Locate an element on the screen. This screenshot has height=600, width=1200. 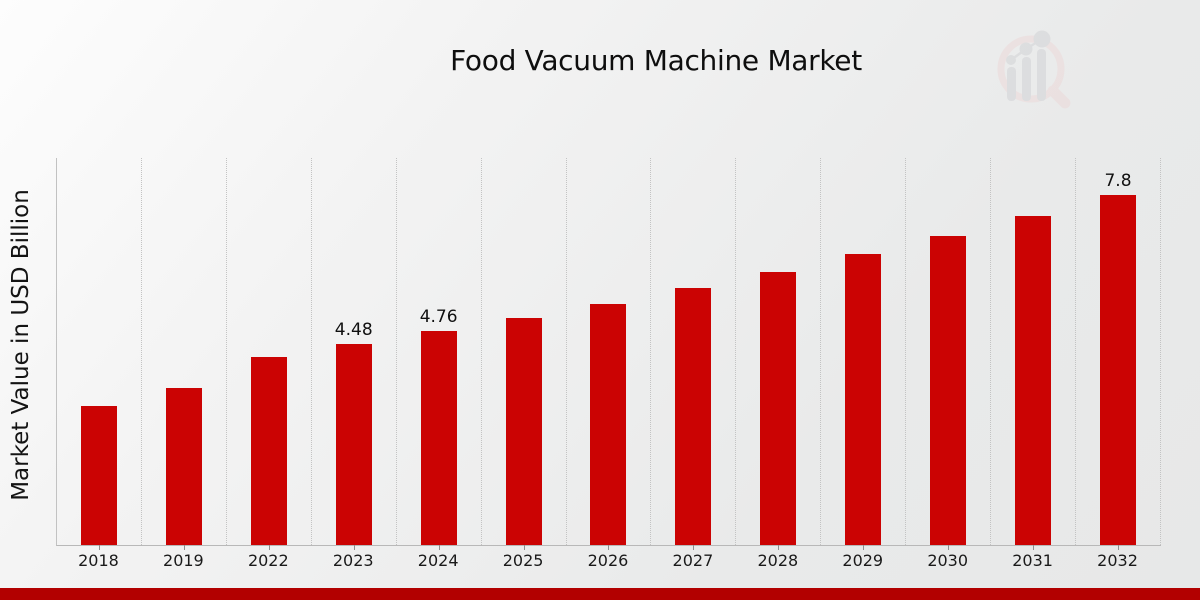
x-axis-label: 2024 is located at coordinates (438, 560).